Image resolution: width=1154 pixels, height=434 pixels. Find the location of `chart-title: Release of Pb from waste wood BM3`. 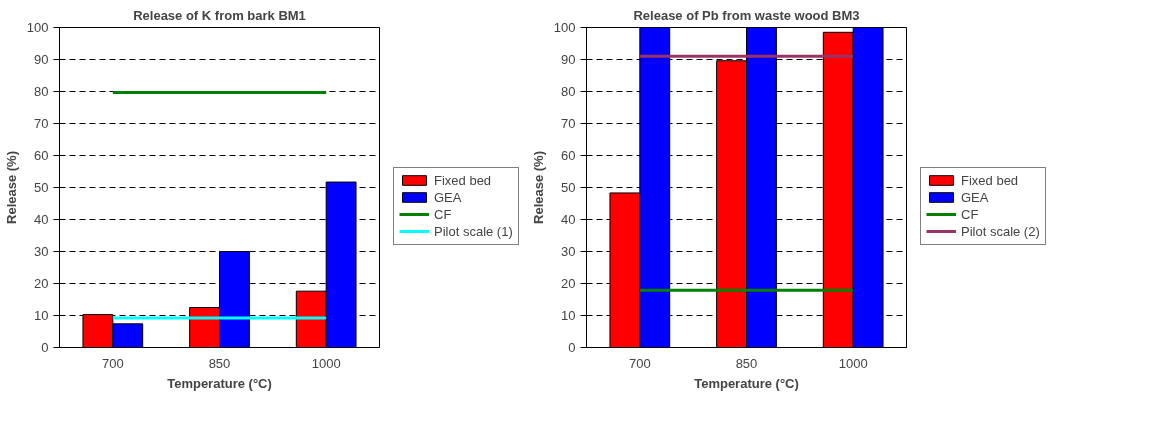

chart-title: Release of Pb from waste wood BM3 is located at coordinates (746, 15).